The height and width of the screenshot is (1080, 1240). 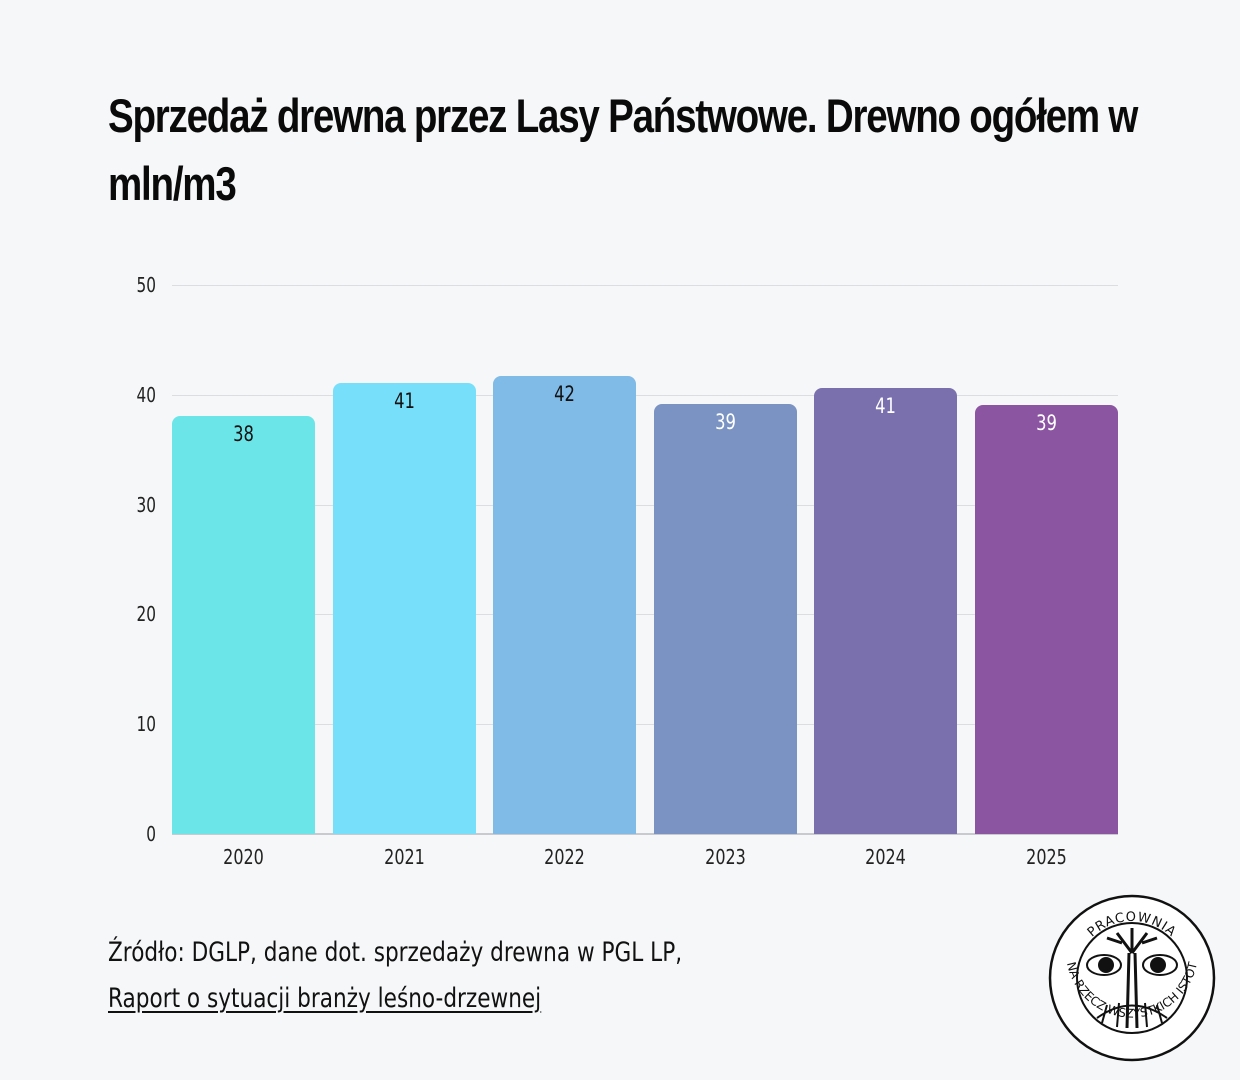 I want to click on x-tick-label: 2023, so click(x=725, y=857).